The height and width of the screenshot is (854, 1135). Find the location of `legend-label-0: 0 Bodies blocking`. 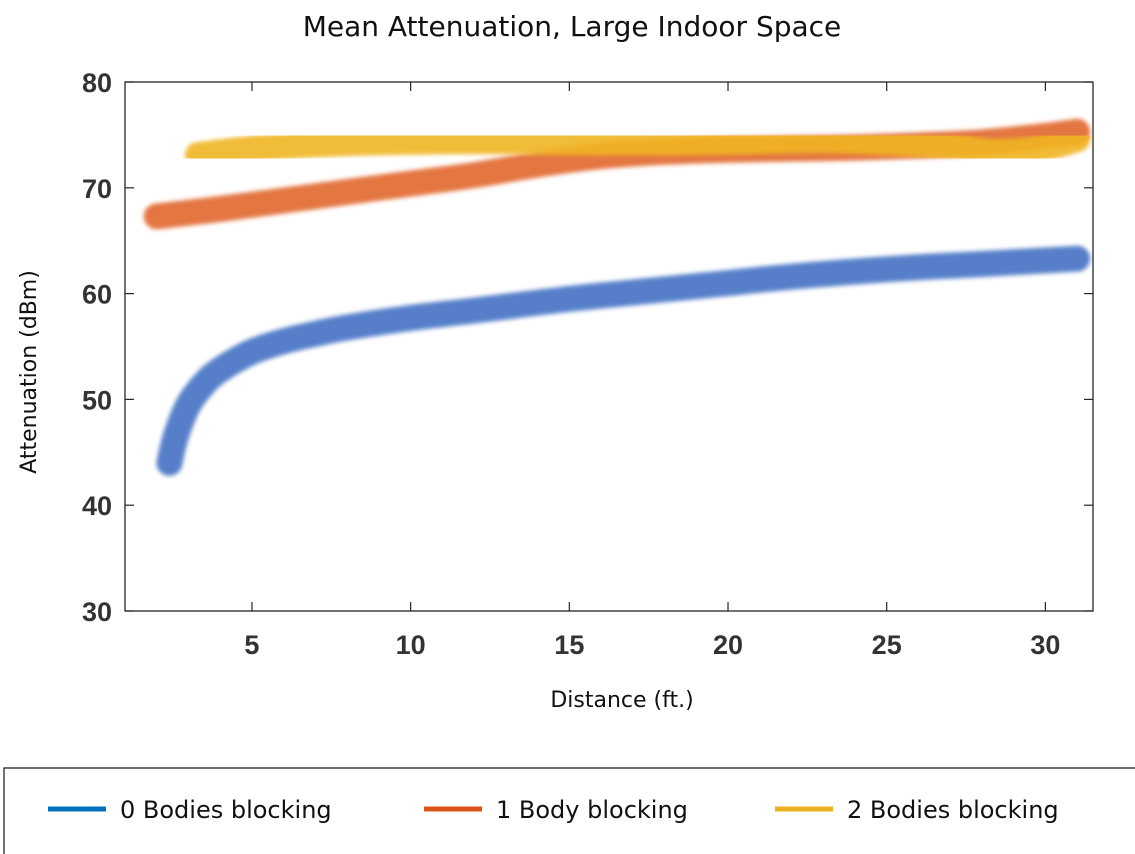

legend-label-0: 0 Bodies blocking is located at coordinates (226, 810).